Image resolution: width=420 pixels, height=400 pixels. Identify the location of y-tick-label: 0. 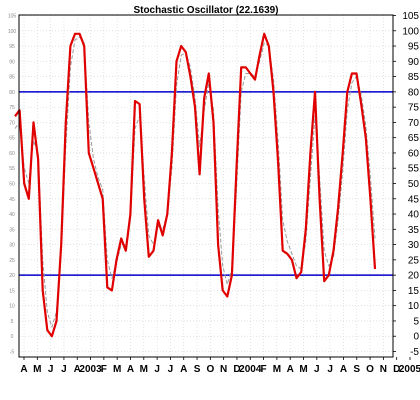
(416, 337).